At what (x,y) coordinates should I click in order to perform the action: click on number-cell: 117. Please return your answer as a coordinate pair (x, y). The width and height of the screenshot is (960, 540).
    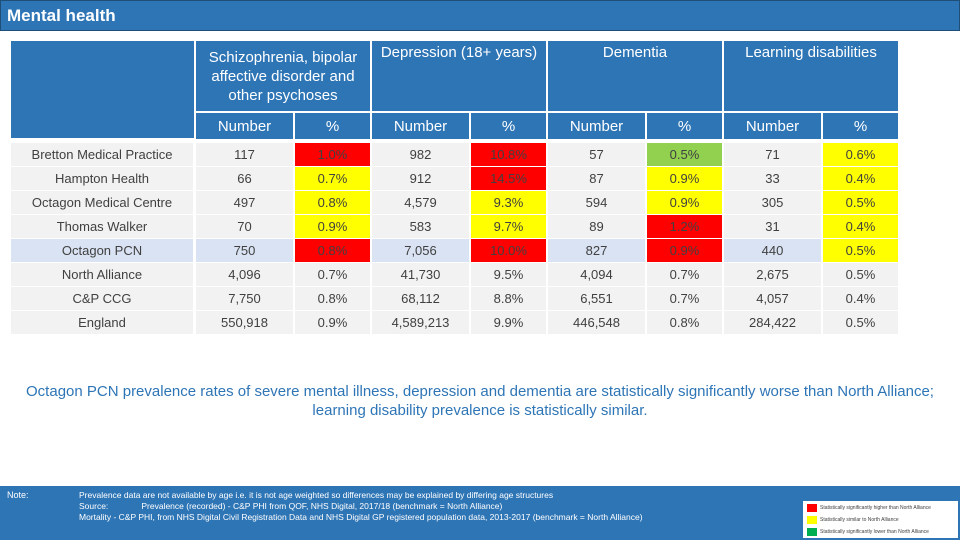
    Looking at the image, I should click on (244, 154).